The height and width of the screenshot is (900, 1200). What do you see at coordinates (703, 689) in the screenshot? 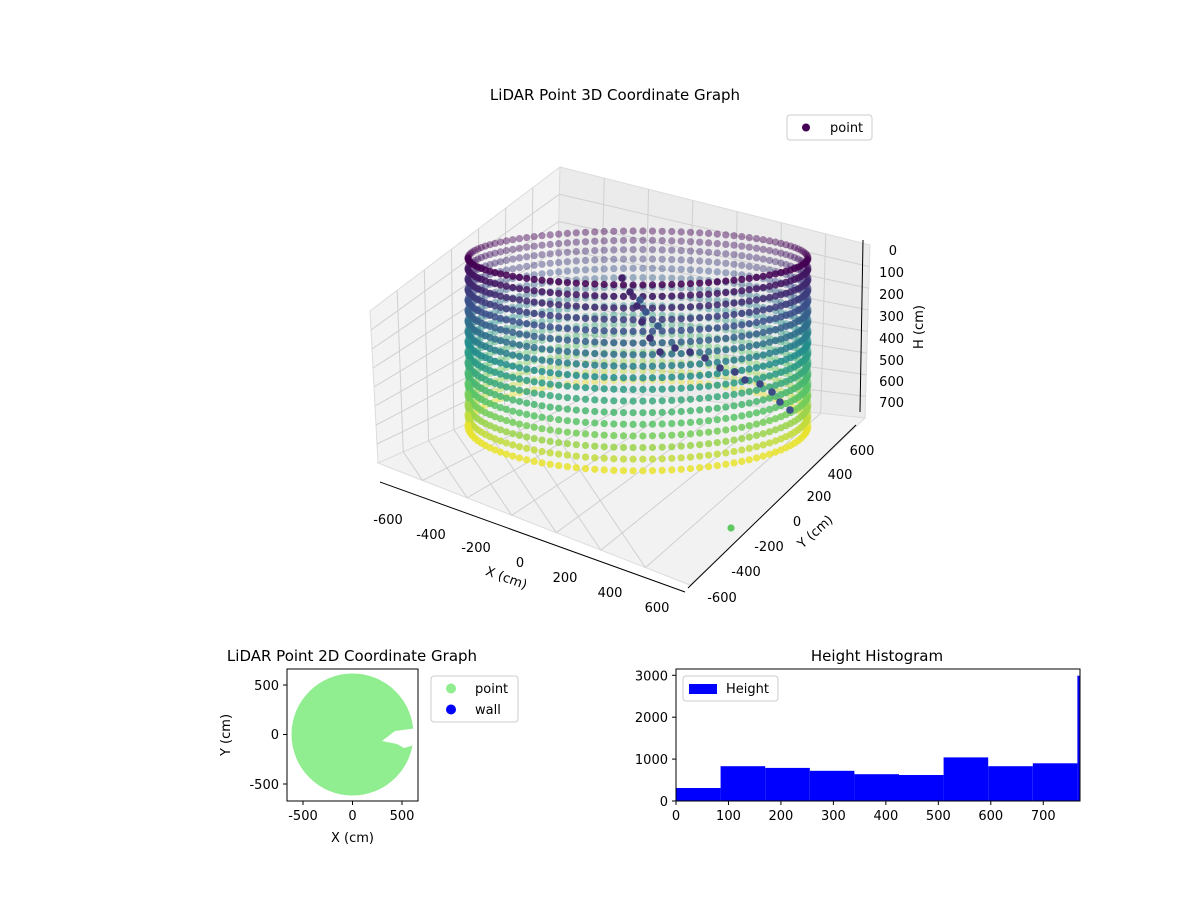
I see `legend-marker-height` at bounding box center [703, 689].